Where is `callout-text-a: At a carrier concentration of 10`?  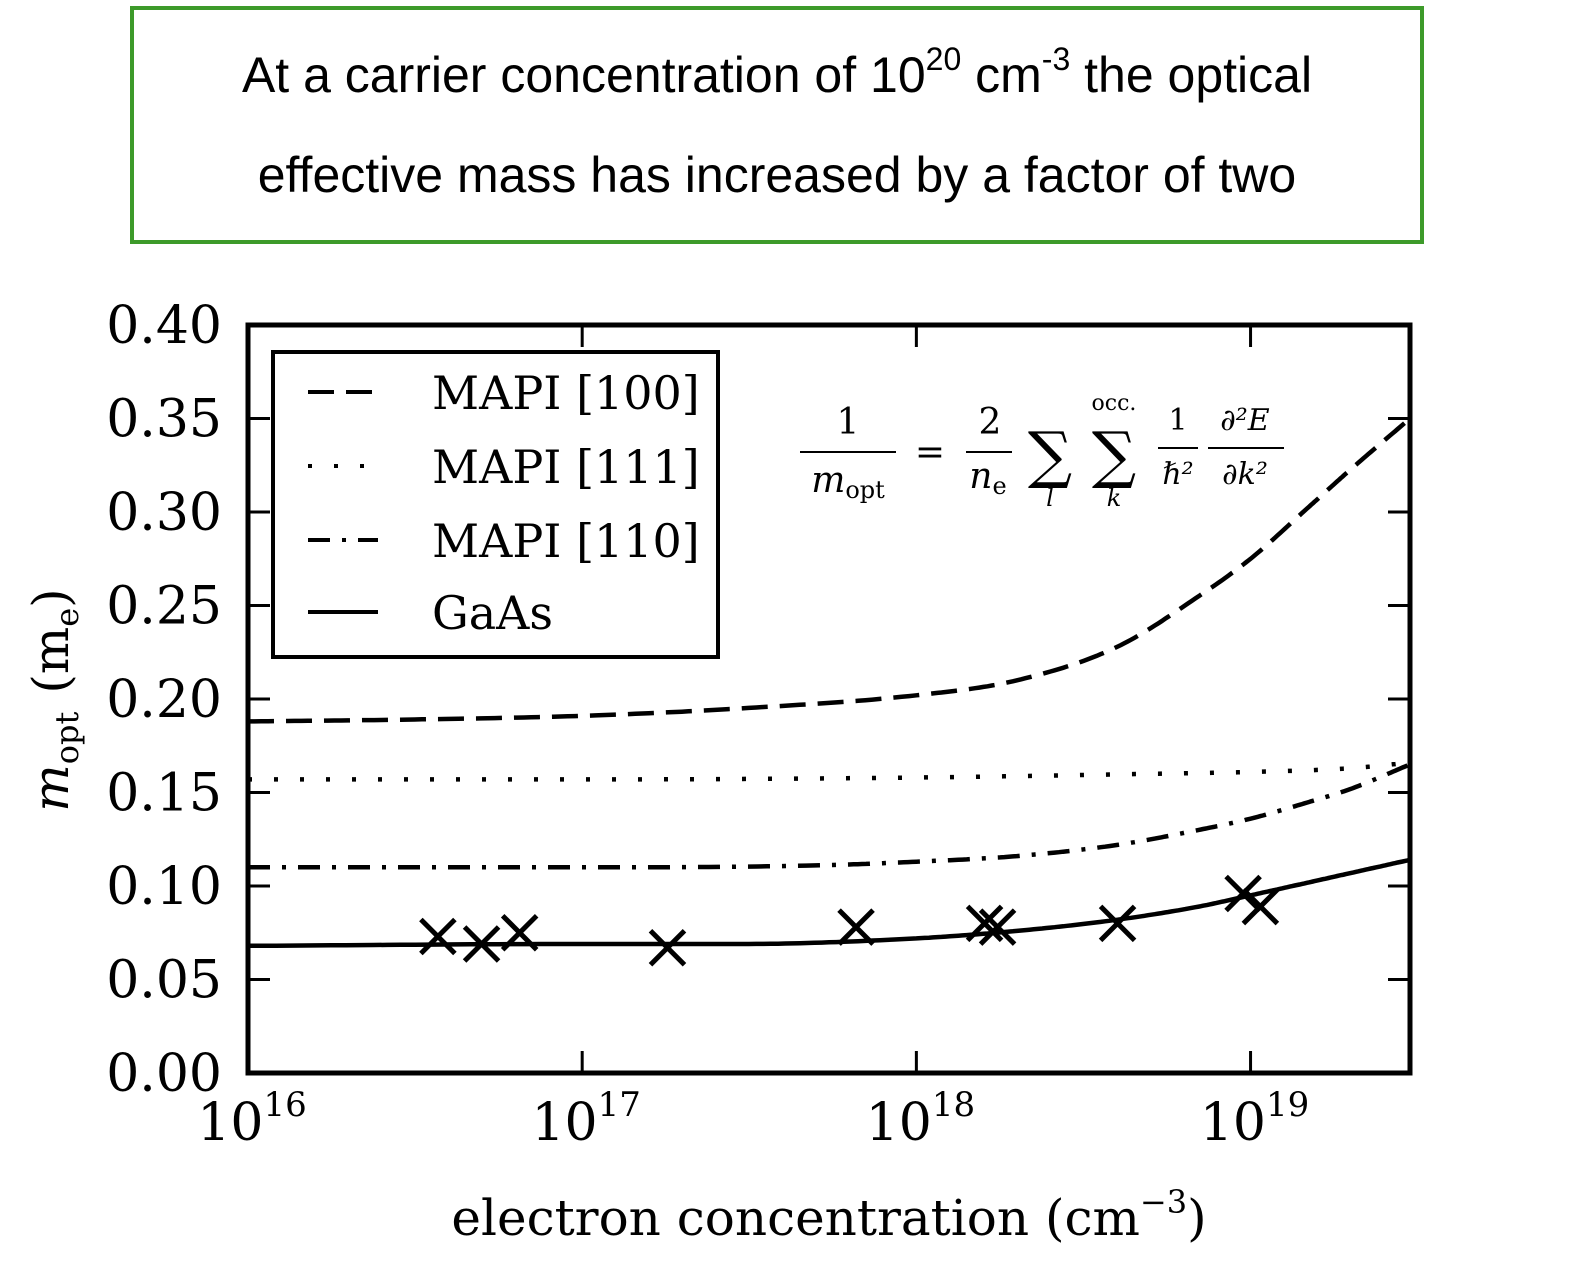
callout-text-a: At a carrier concentration of 10 is located at coordinates (583, 75).